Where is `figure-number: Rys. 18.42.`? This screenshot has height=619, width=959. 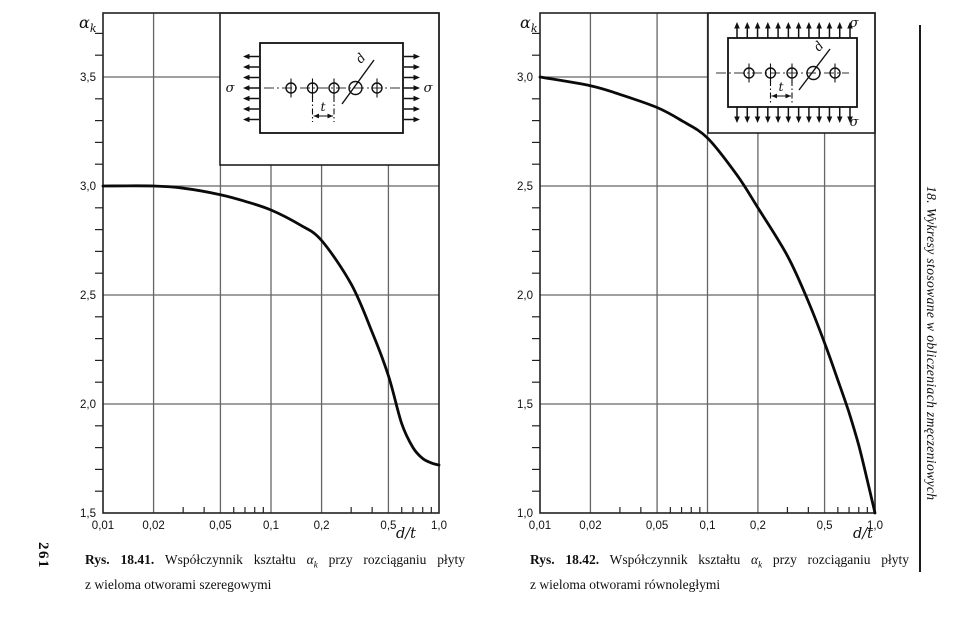
figure-number: Rys. 18.42. is located at coordinates (565, 559).